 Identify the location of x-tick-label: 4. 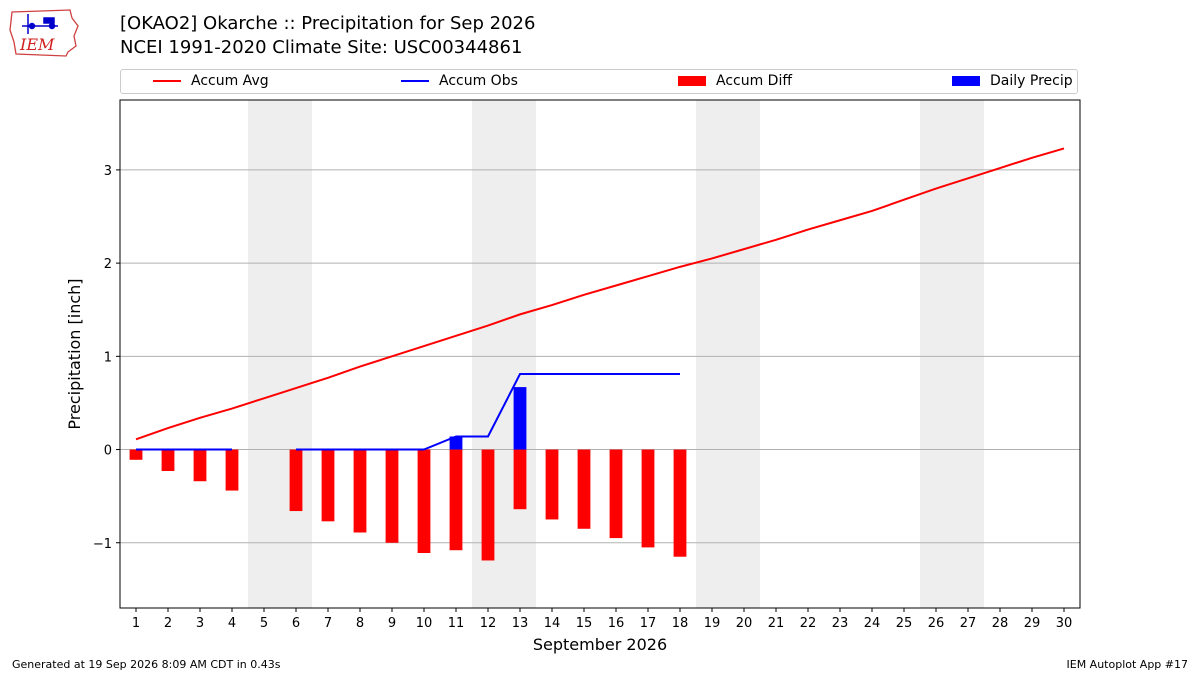
(232, 623).